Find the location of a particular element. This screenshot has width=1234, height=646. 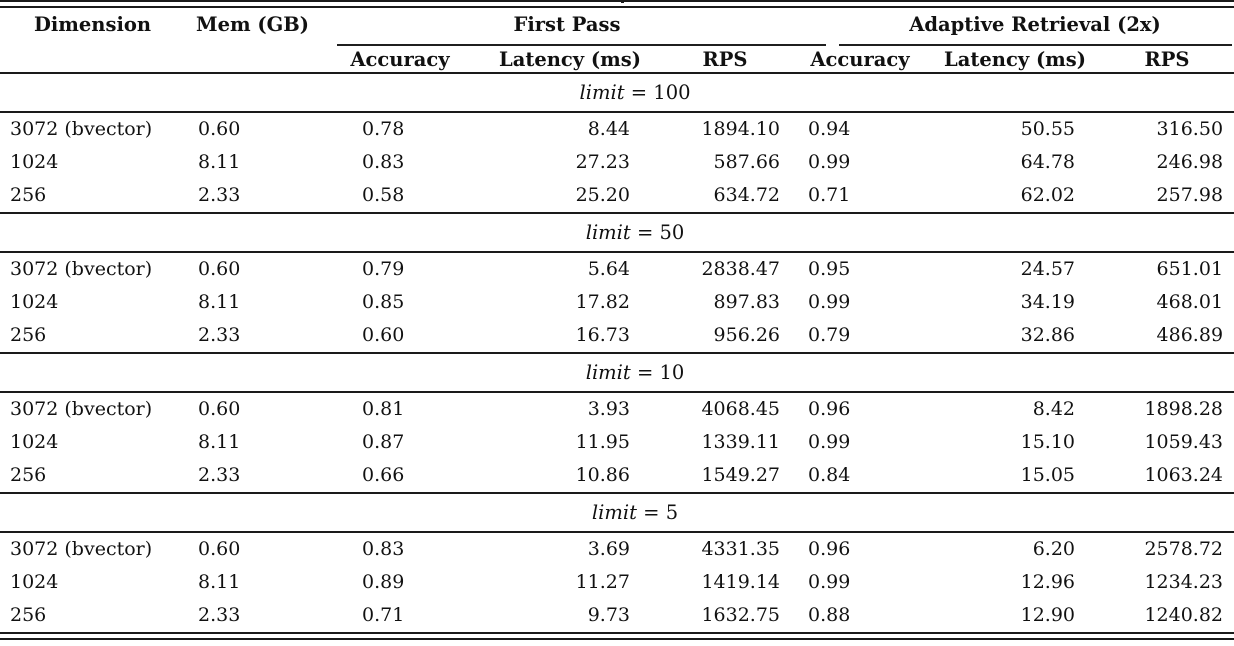

limit-value: = 5 is located at coordinates (661, 512).